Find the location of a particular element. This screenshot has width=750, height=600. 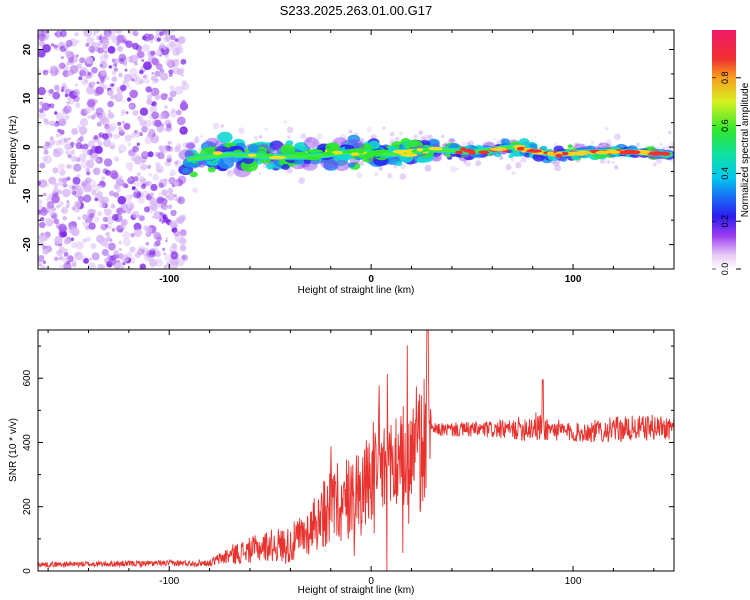

chart-title: S233.2025.263.01.00.G17 is located at coordinates (356, 10).